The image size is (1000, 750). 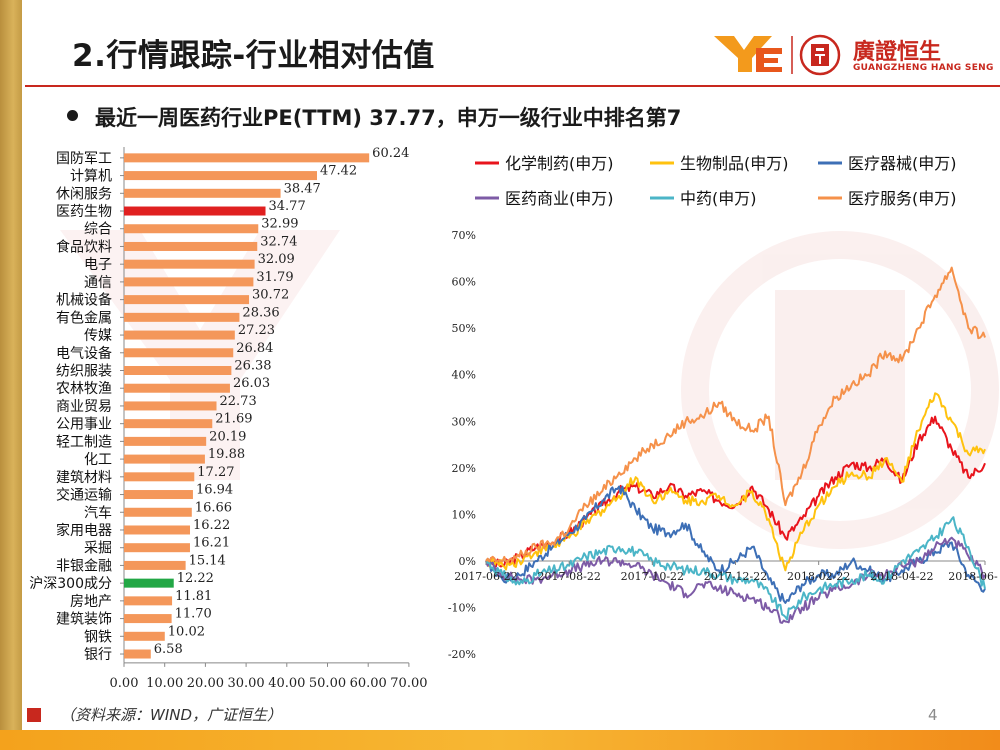 What do you see at coordinates (98, 230) in the screenshot?
I see `bar-category-label: 综合` at bounding box center [98, 230].